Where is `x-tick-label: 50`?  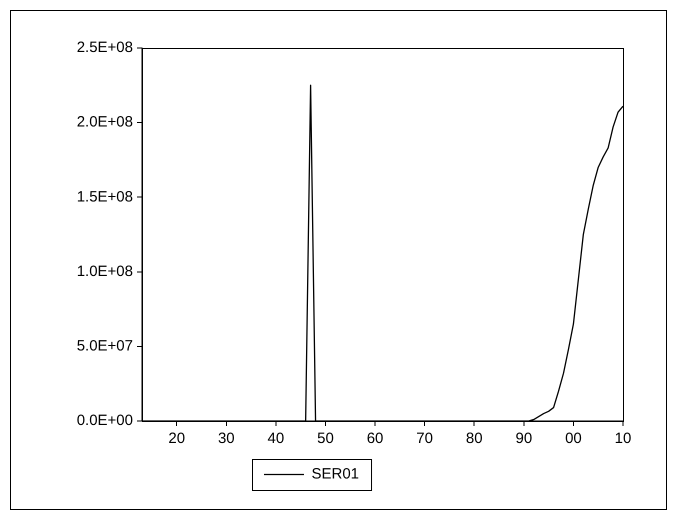
x-tick-label: 50 is located at coordinates (325, 439).